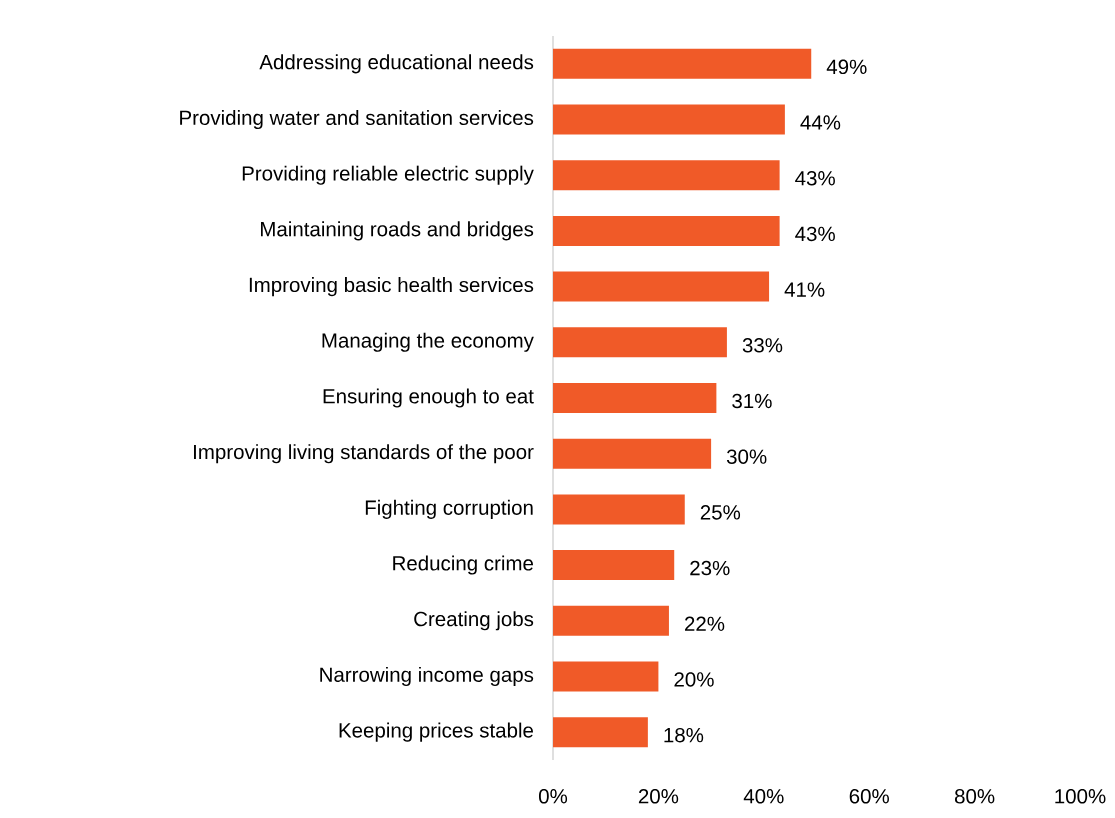  What do you see at coordinates (553, 796) in the screenshot?
I see `x-tick-label: 0%` at bounding box center [553, 796].